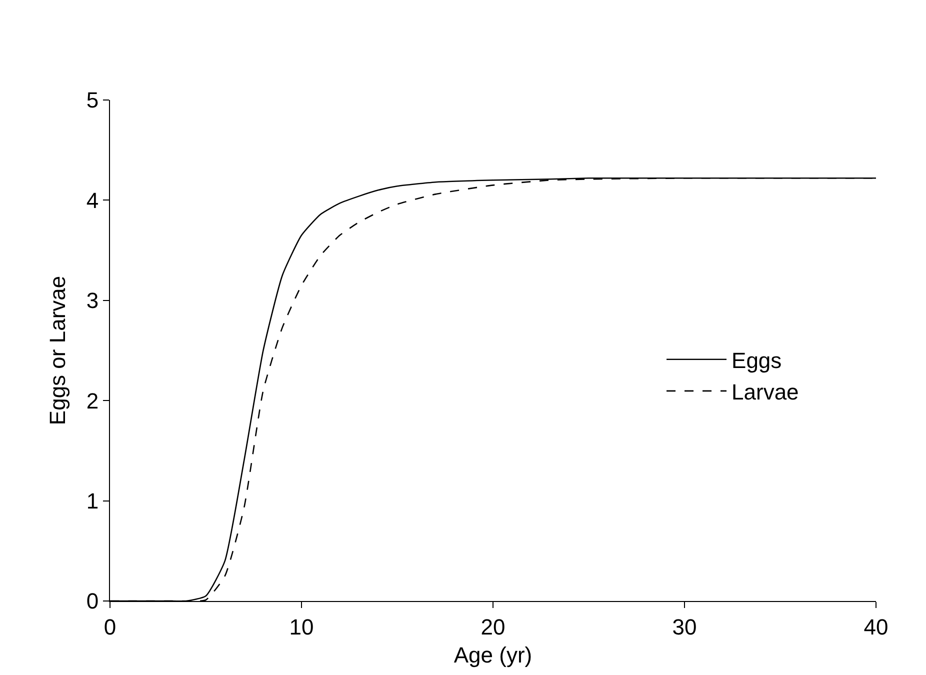 The image size is (926, 675). I want to click on y-tick-label: 2, so click(92, 401).